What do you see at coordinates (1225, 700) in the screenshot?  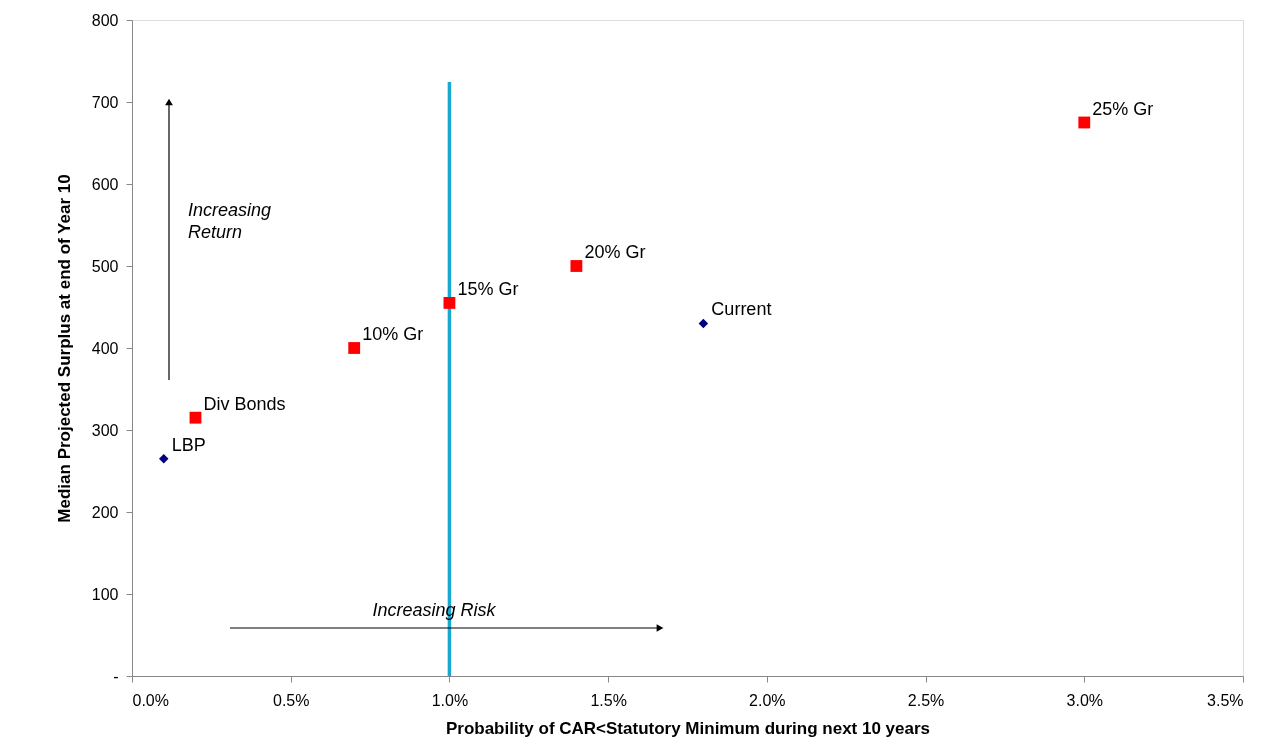 I see `x-tick-label: 3.5%` at bounding box center [1225, 700].